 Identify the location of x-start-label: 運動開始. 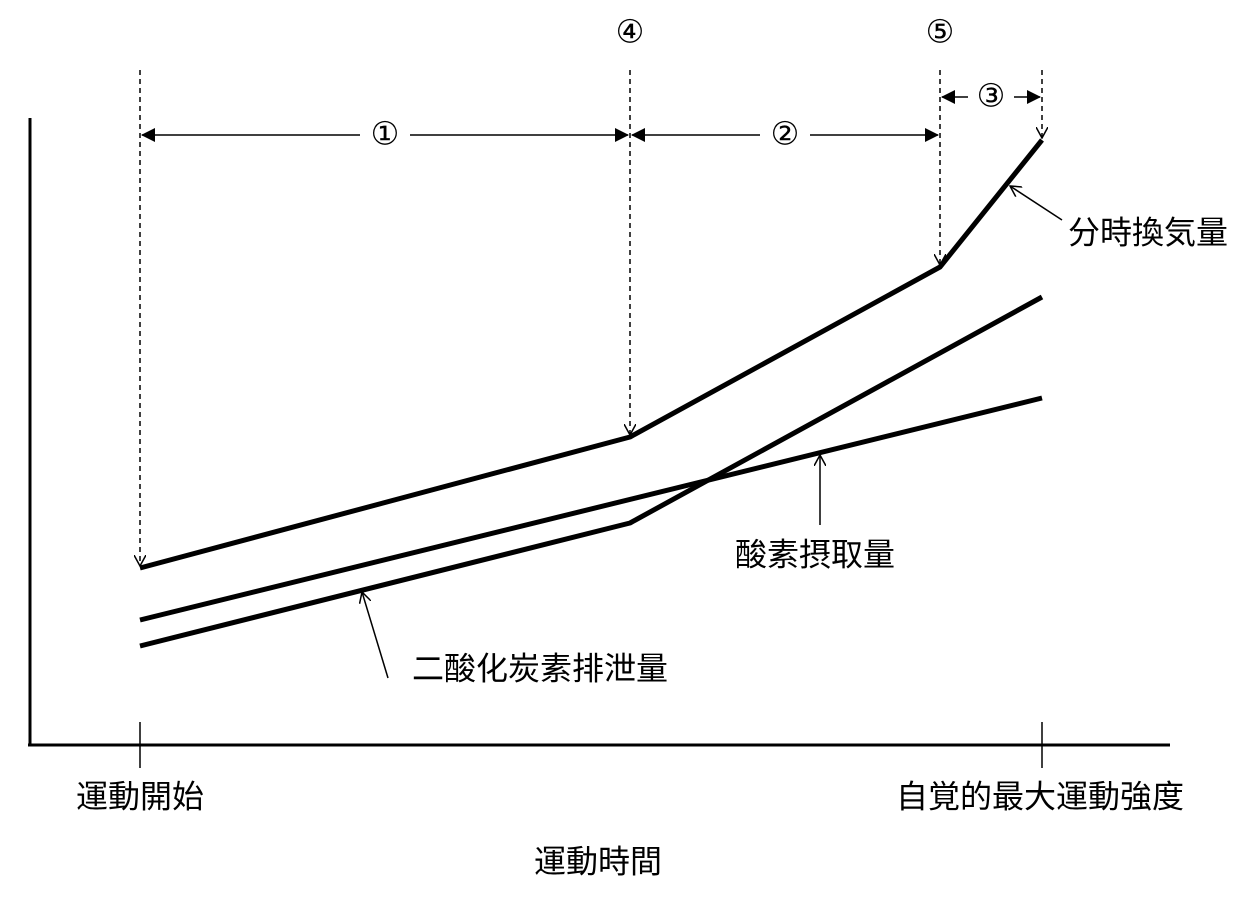
(140, 796).